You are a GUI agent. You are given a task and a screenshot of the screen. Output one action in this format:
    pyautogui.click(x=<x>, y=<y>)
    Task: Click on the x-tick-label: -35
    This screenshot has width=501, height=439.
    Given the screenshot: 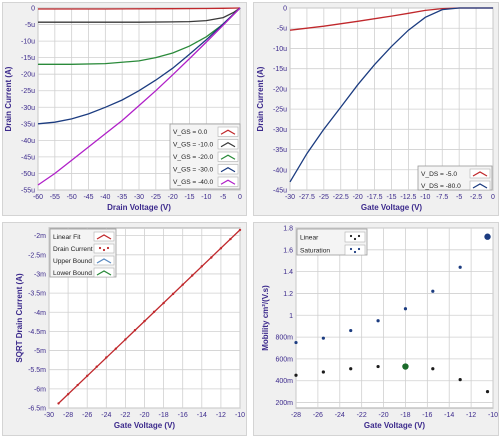 What is the action you would take?
    pyautogui.click(x=122, y=197)
    